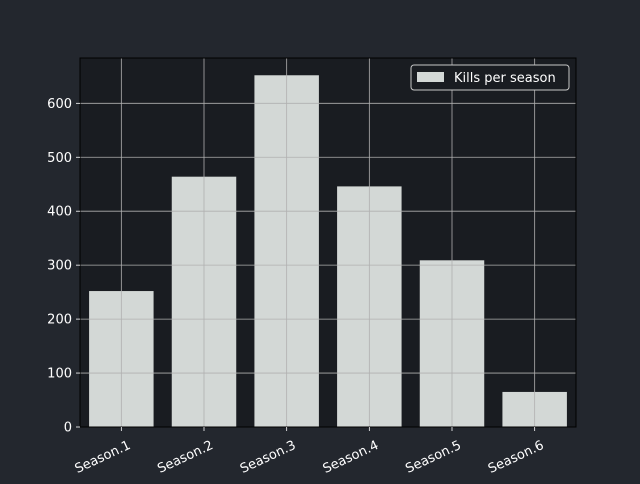  I want to click on x-tick-label: Season.6, so click(516, 457).